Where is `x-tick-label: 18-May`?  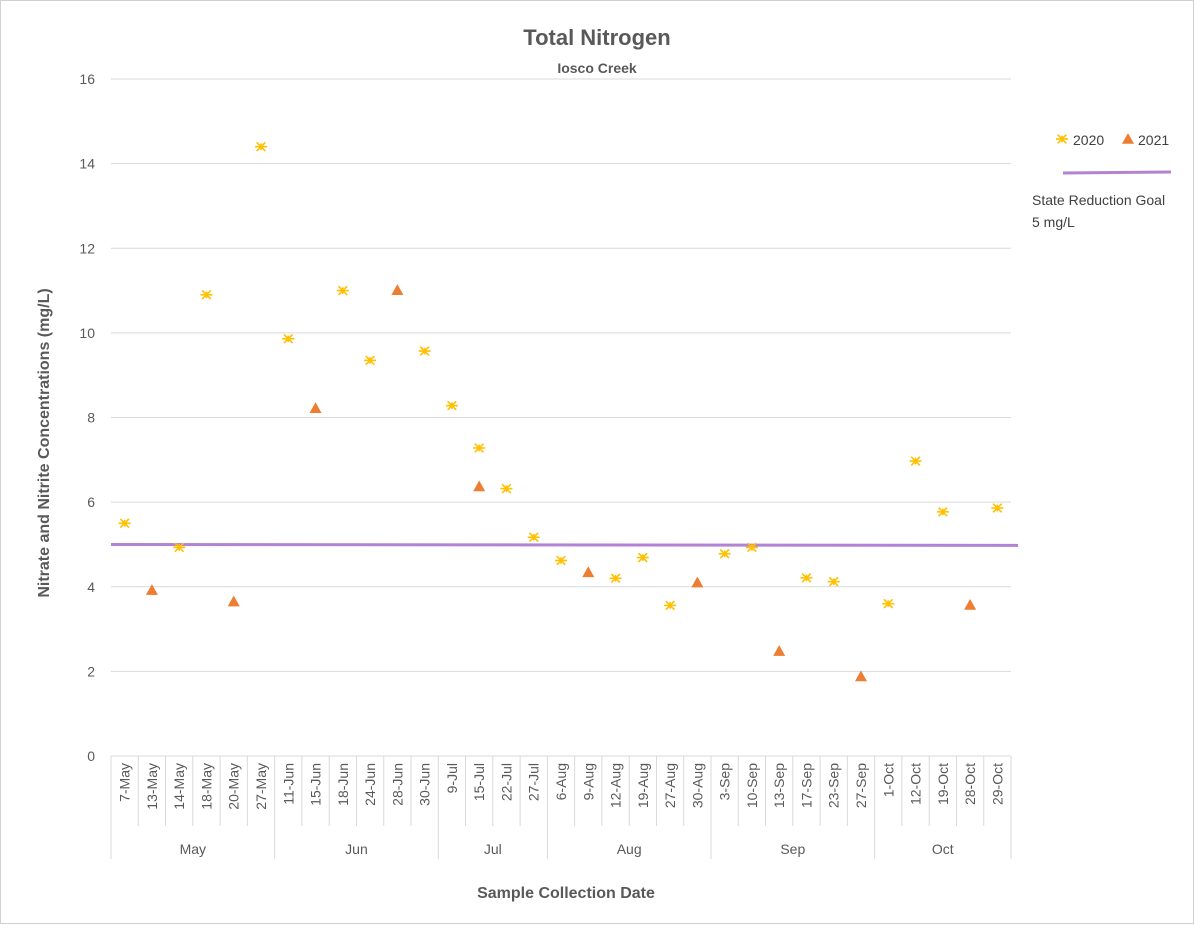
x-tick-label: 18-May is located at coordinates (206, 786).